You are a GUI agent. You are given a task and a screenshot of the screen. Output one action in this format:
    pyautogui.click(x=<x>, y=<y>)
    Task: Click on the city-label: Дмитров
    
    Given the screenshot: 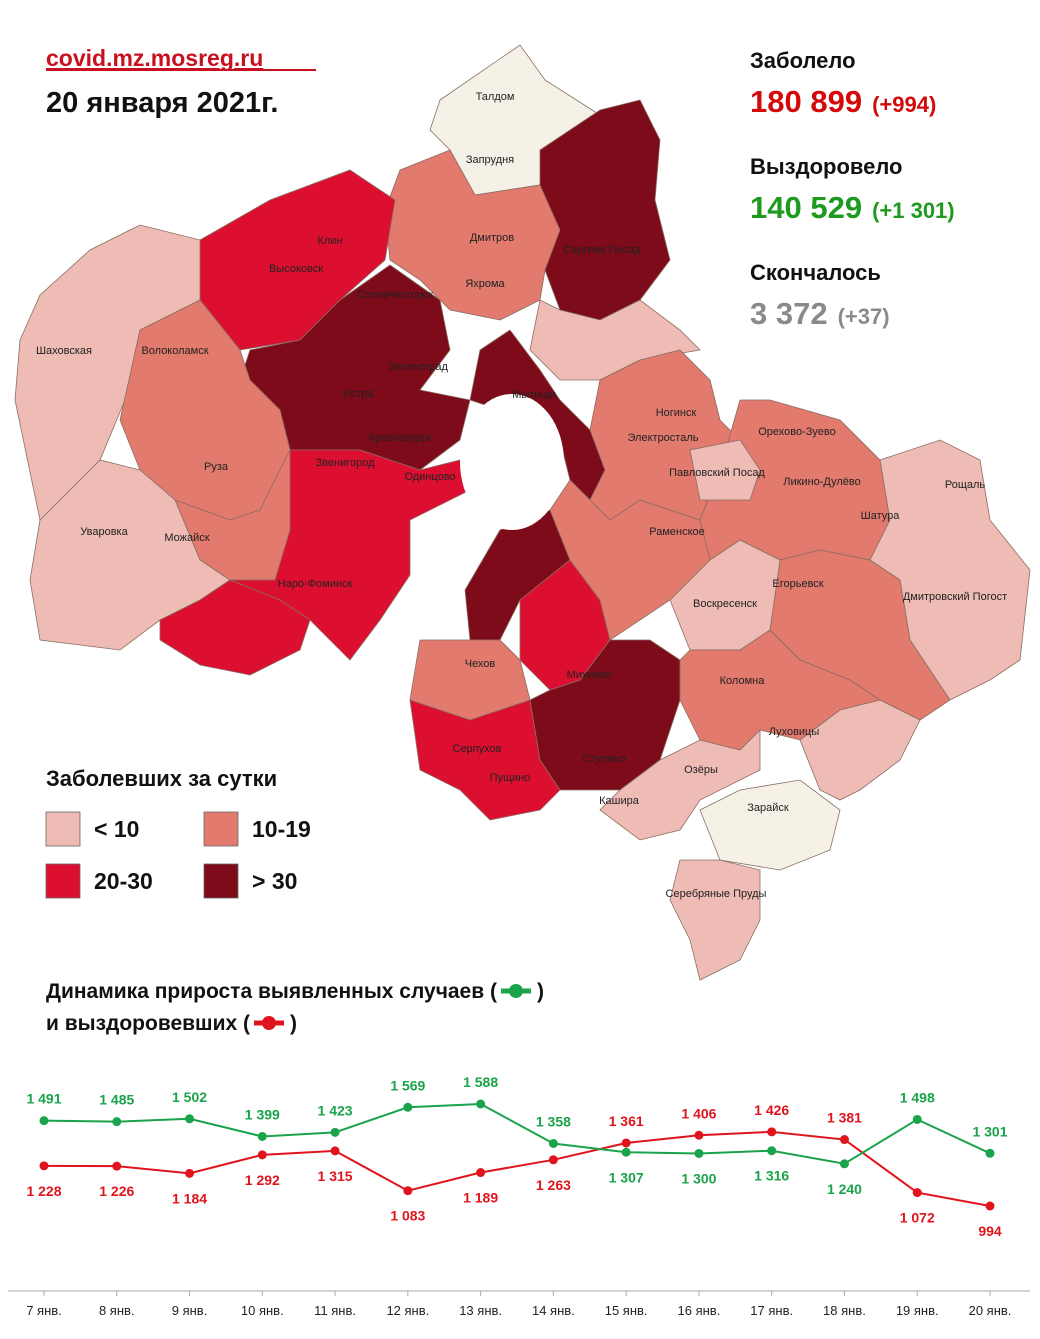 What is the action you would take?
    pyautogui.click(x=492, y=238)
    